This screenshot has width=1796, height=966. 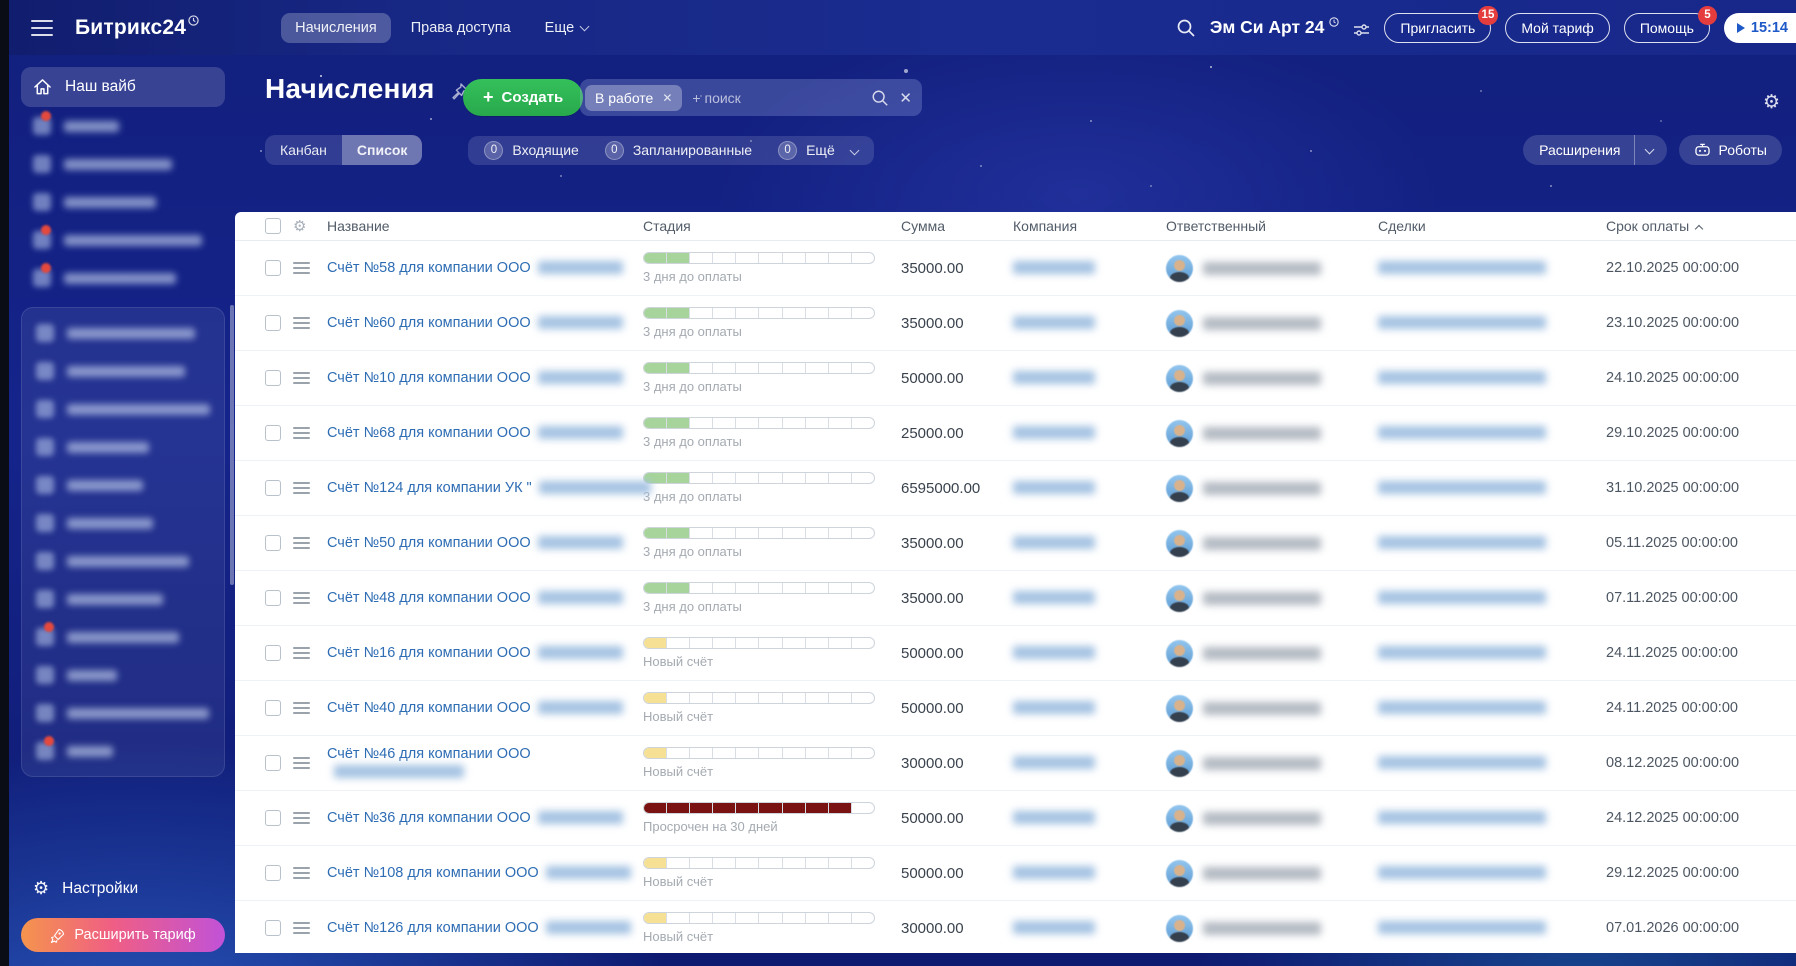 What do you see at coordinates (1402, 226) in the screenshot?
I see `column-header-deals: Сделки` at bounding box center [1402, 226].